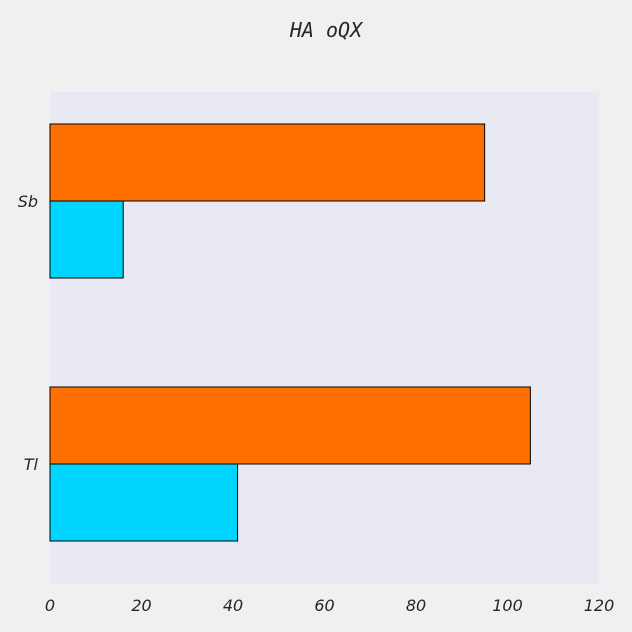 The height and width of the screenshot is (632, 632). What do you see at coordinates (507, 605) in the screenshot?
I see `x-tick-label: 100` at bounding box center [507, 605].